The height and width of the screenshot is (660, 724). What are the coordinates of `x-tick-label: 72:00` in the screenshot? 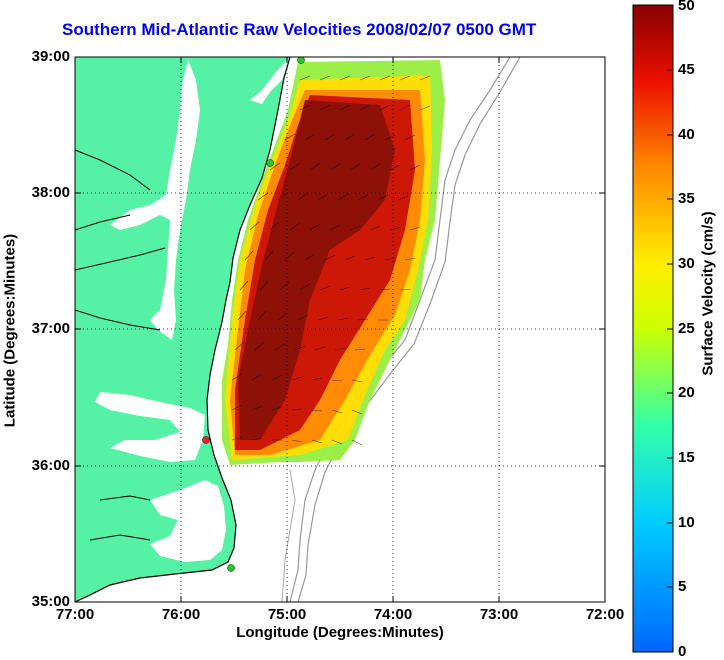 It's located at (605, 614).